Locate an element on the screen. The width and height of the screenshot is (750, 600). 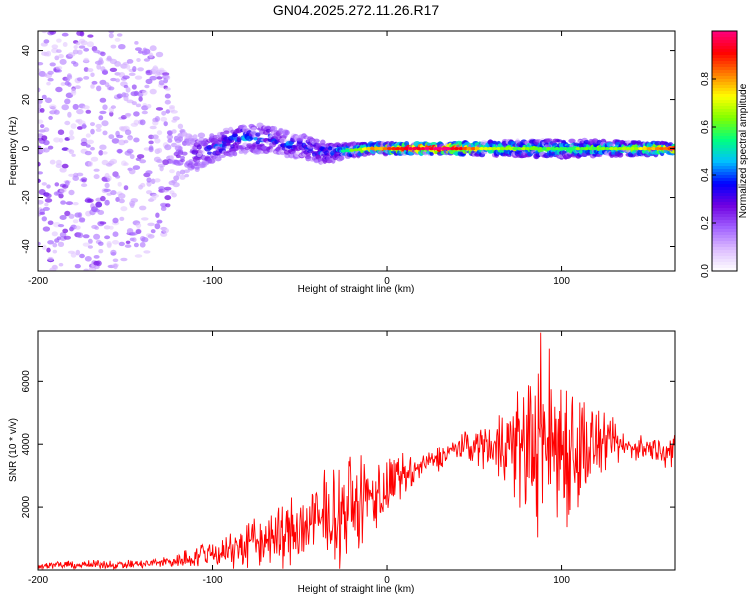
snr-y-tick-label: 6000 is located at coordinates (26, 381).